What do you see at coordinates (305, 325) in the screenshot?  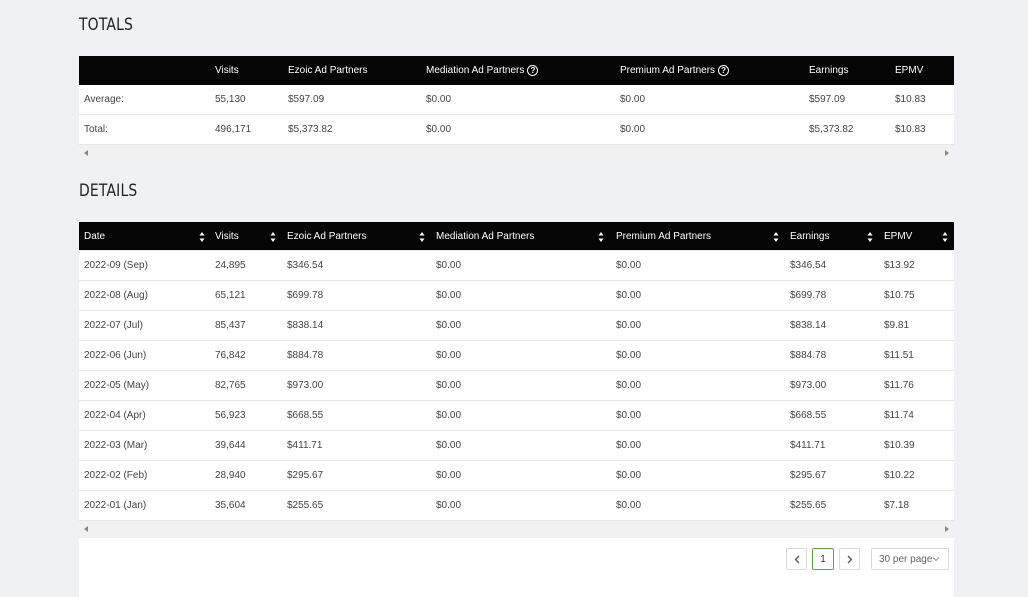 I see `ezoic-cell: $838.14` at bounding box center [305, 325].